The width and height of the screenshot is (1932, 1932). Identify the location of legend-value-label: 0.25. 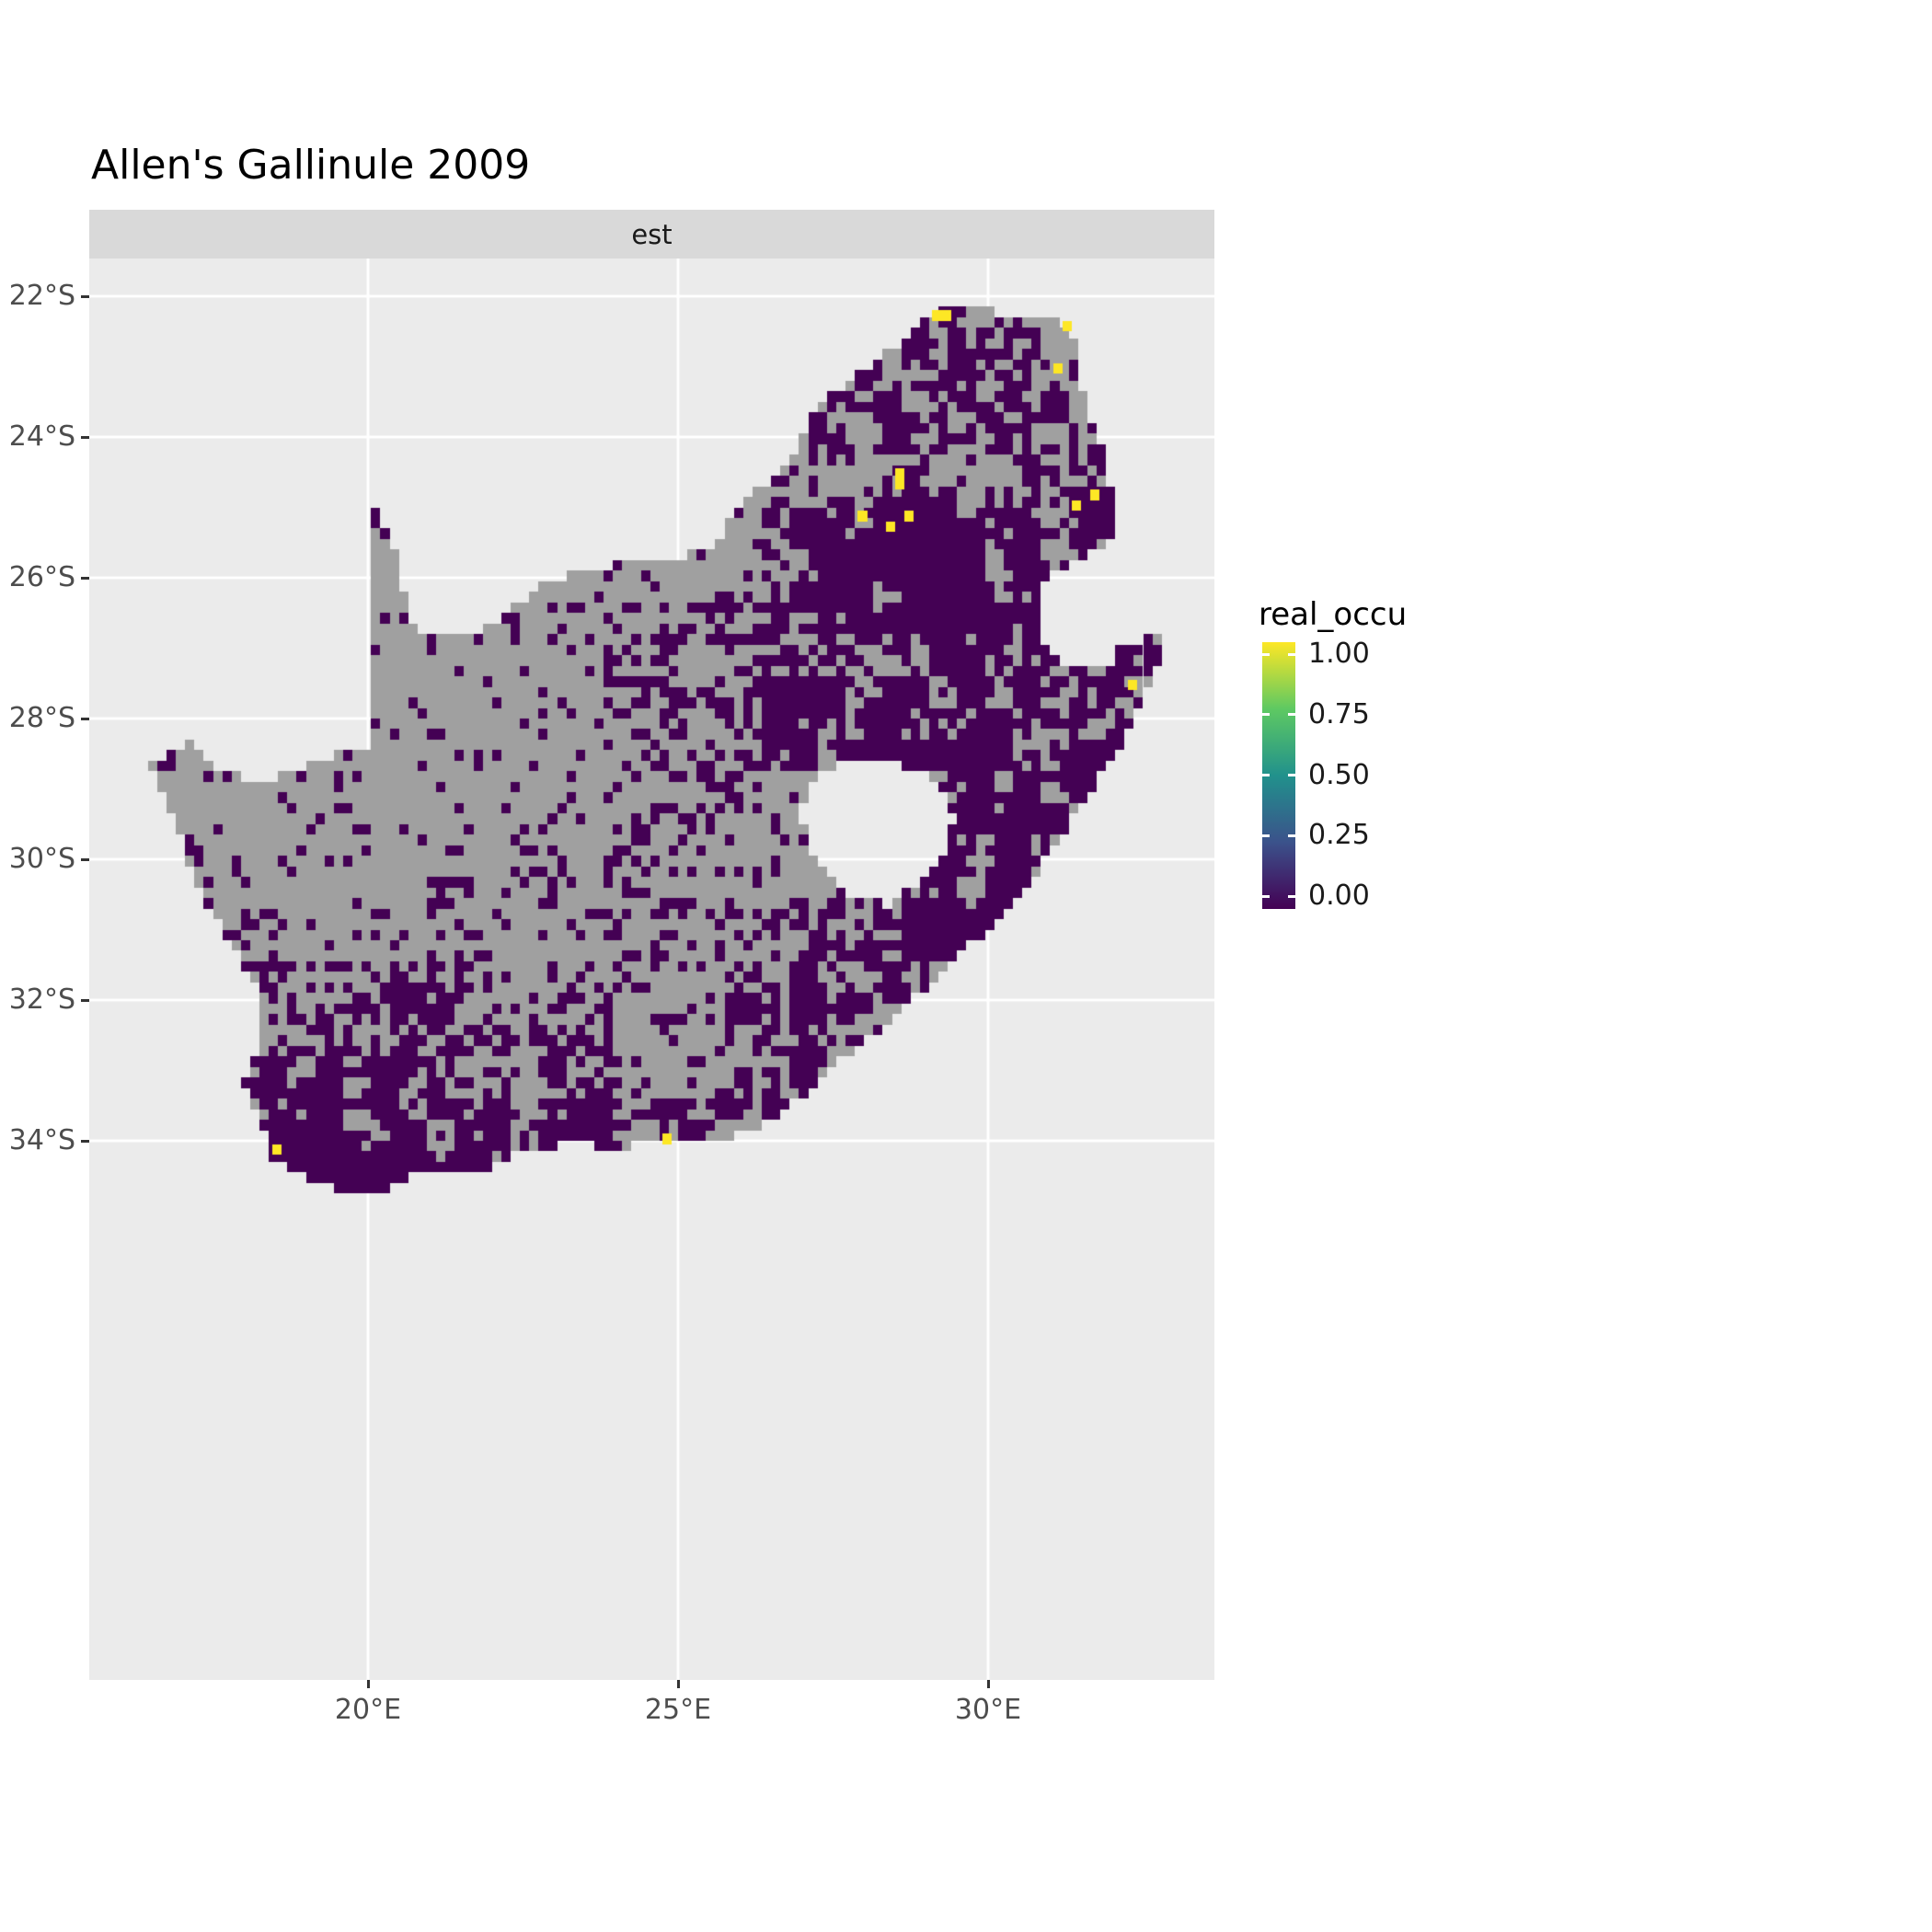
(1339, 835).